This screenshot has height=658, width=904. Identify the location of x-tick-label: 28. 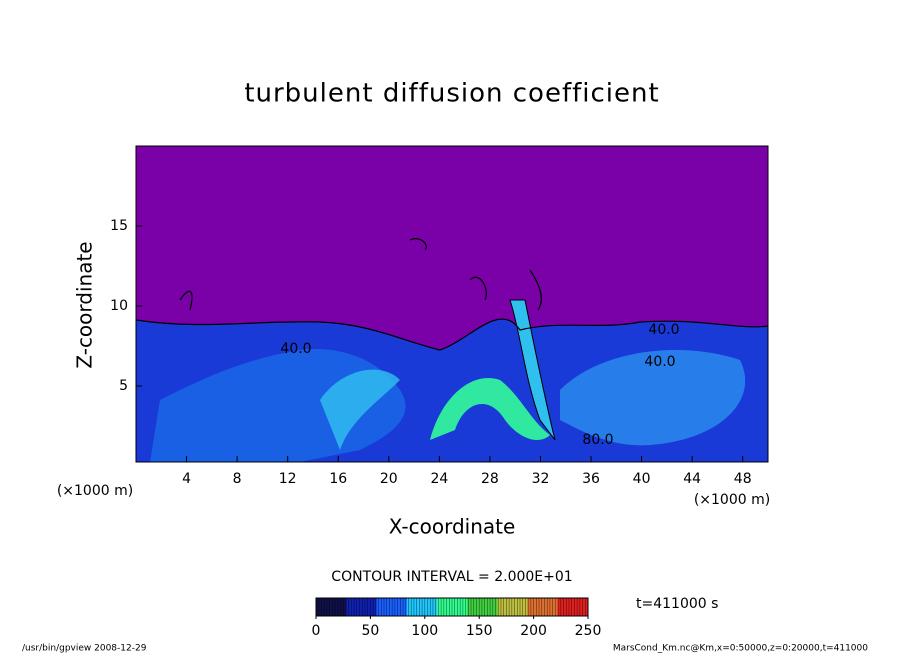
(490, 479).